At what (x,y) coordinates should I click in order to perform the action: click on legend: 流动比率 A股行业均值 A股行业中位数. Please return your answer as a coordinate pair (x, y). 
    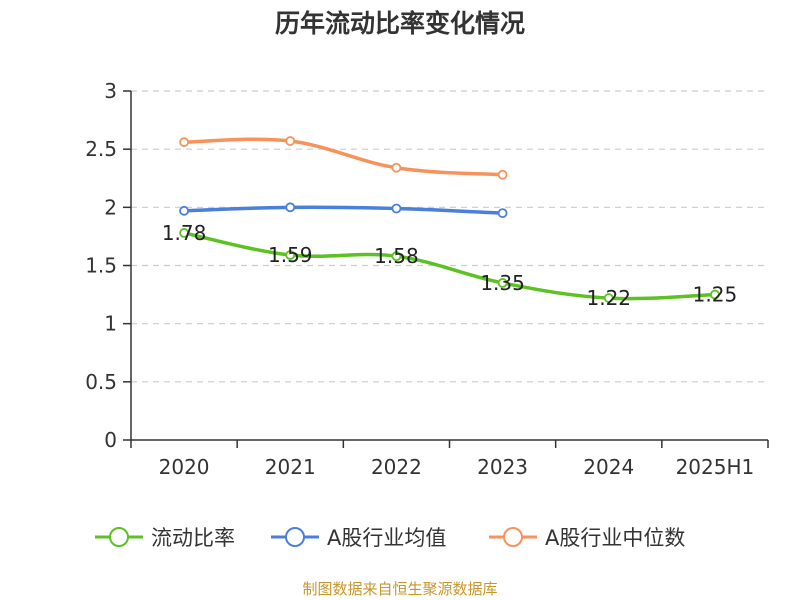
    Looking at the image, I should click on (390, 538).